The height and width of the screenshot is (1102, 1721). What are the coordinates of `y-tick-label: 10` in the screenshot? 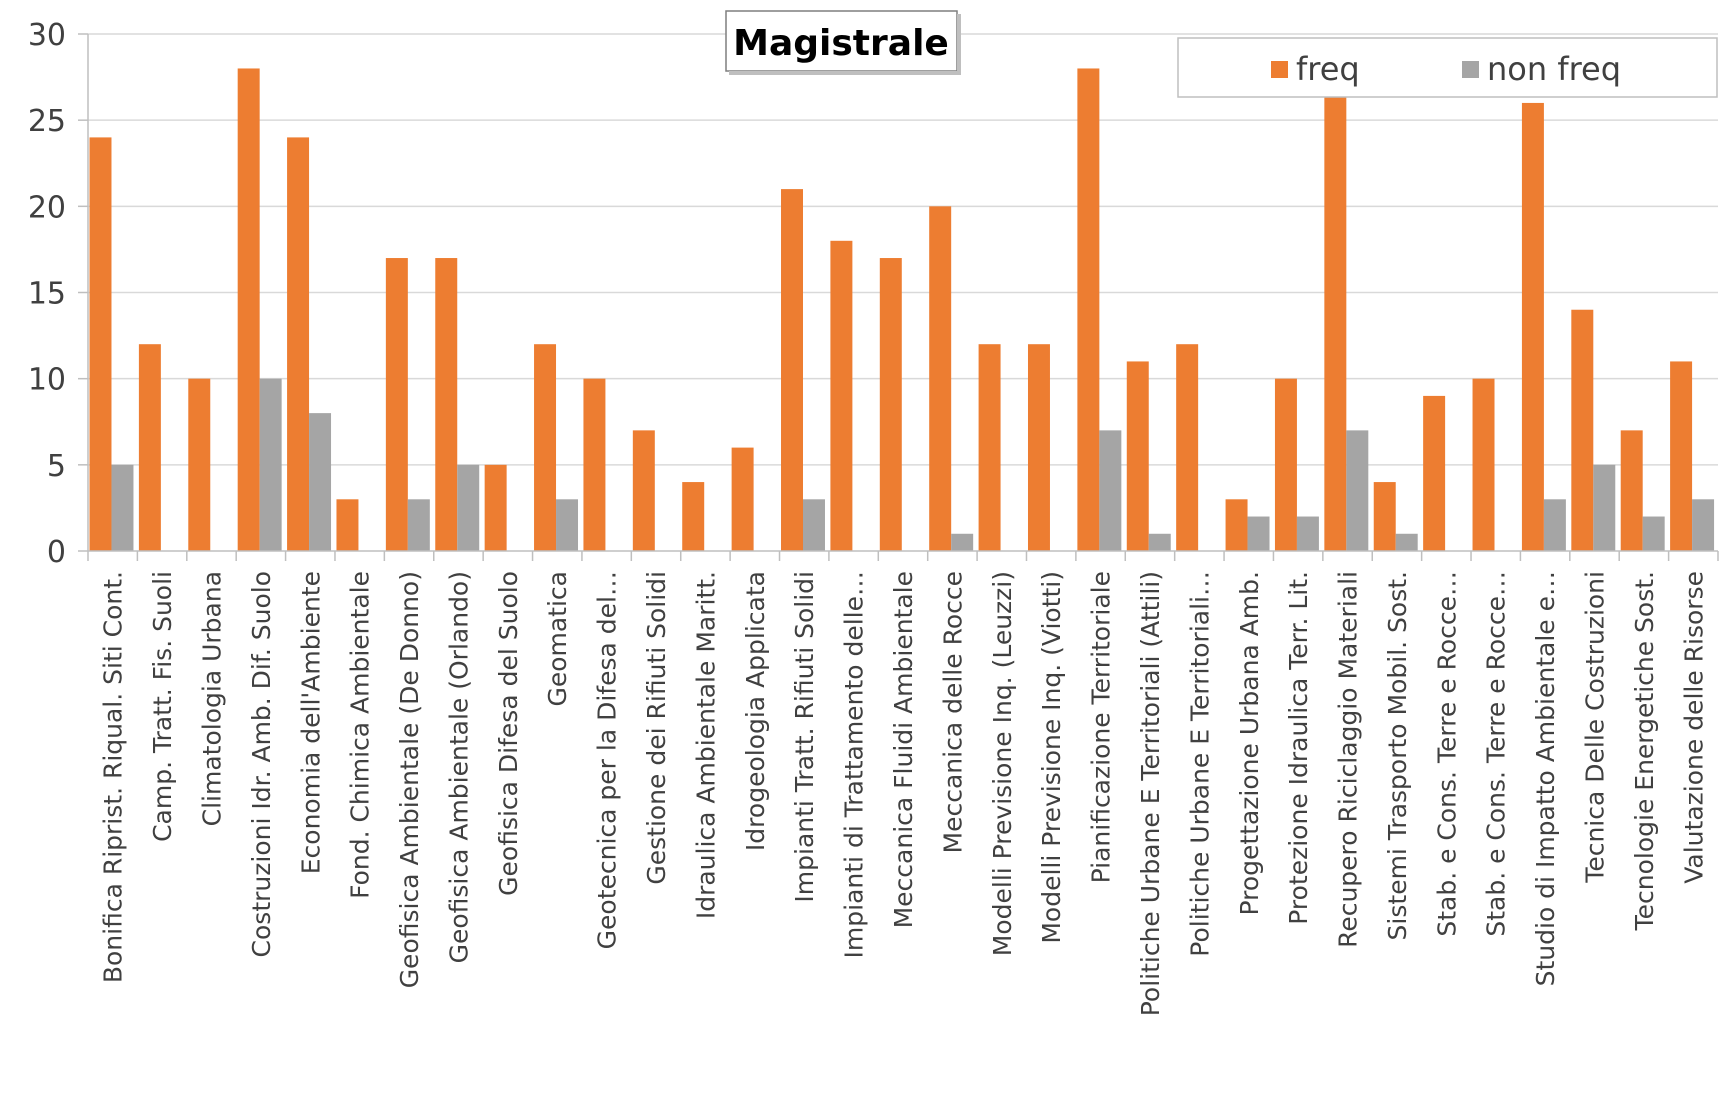 It's located at (47, 380).